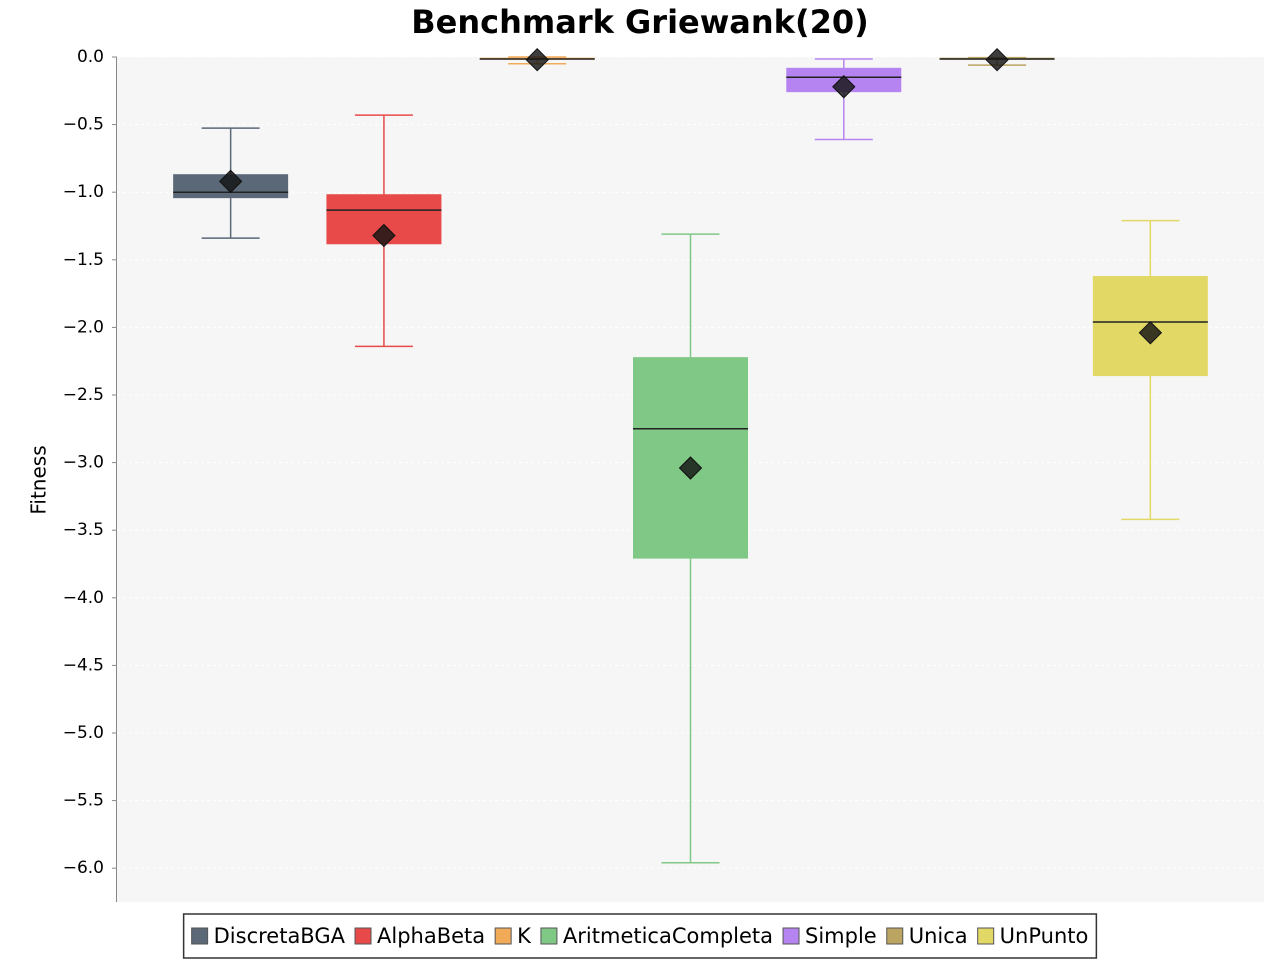  I want to click on legend-label: AritmeticaCompleta, so click(668, 936).